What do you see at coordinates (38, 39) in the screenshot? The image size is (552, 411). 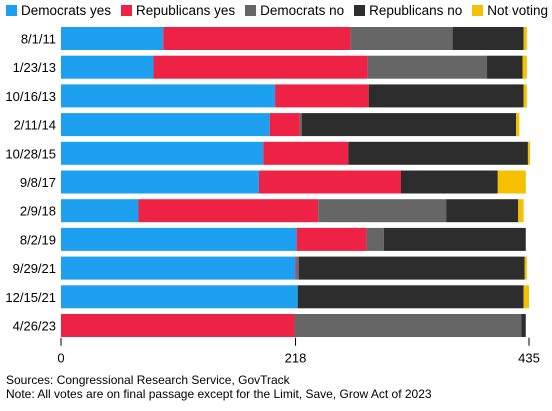 I see `category-label-8-1-11: 8/1/11` at bounding box center [38, 39].